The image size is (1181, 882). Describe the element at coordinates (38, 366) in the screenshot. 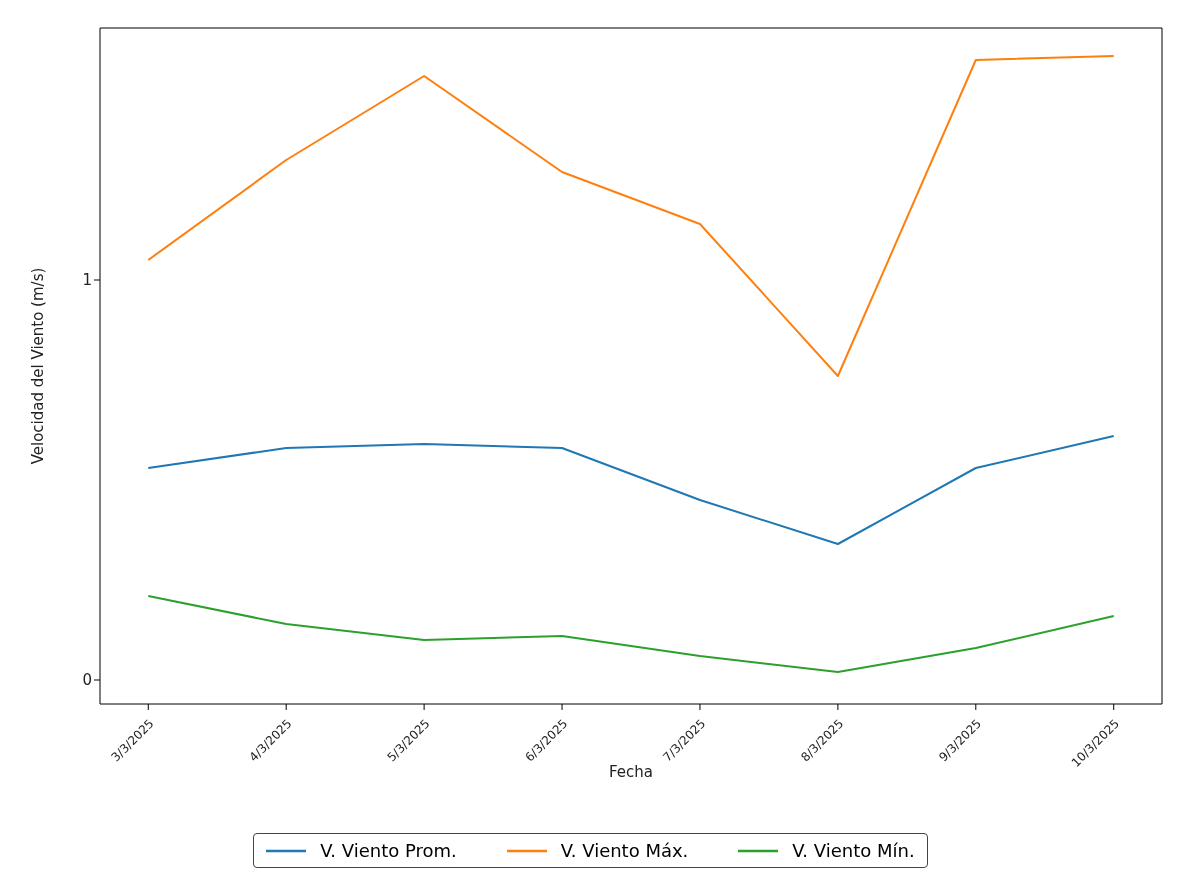

I see `y-axis-title: Velocidad del Viento (m/s)` at that location.